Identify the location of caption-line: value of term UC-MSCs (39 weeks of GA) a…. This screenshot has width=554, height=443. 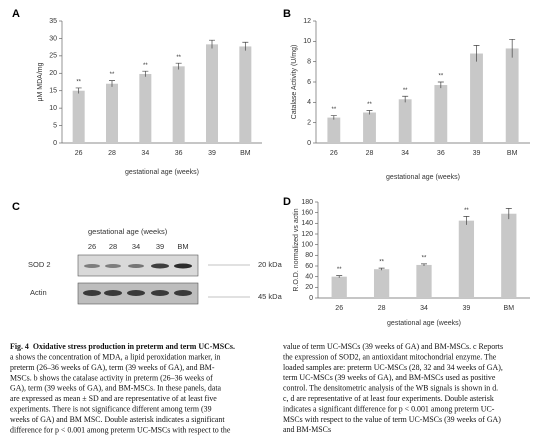
(393, 346).